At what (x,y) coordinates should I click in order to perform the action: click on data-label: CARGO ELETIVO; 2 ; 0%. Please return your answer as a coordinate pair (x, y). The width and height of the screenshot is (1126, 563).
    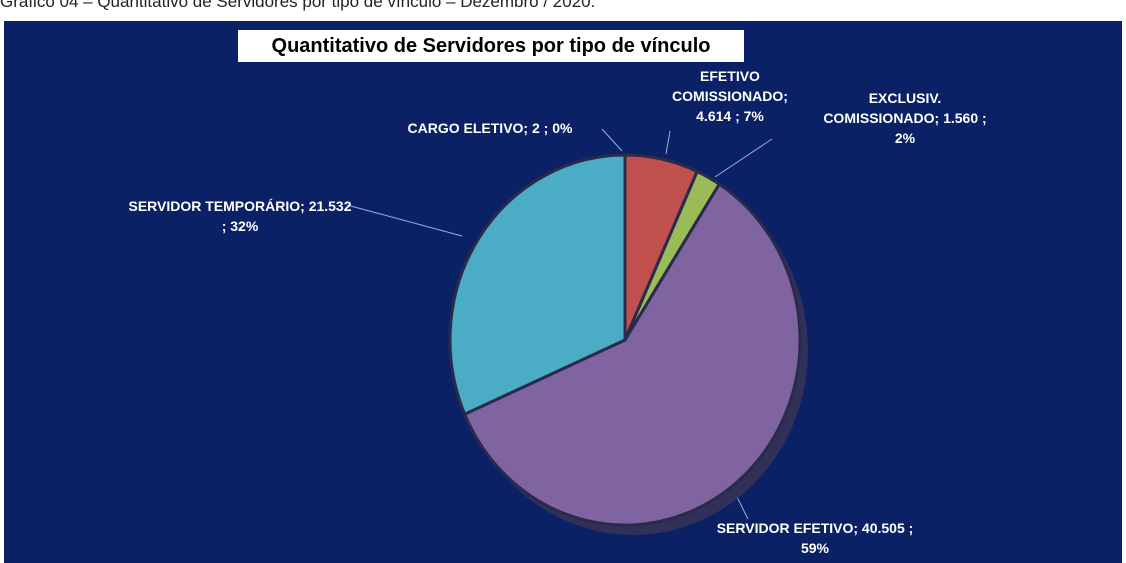
    Looking at the image, I should click on (490, 128).